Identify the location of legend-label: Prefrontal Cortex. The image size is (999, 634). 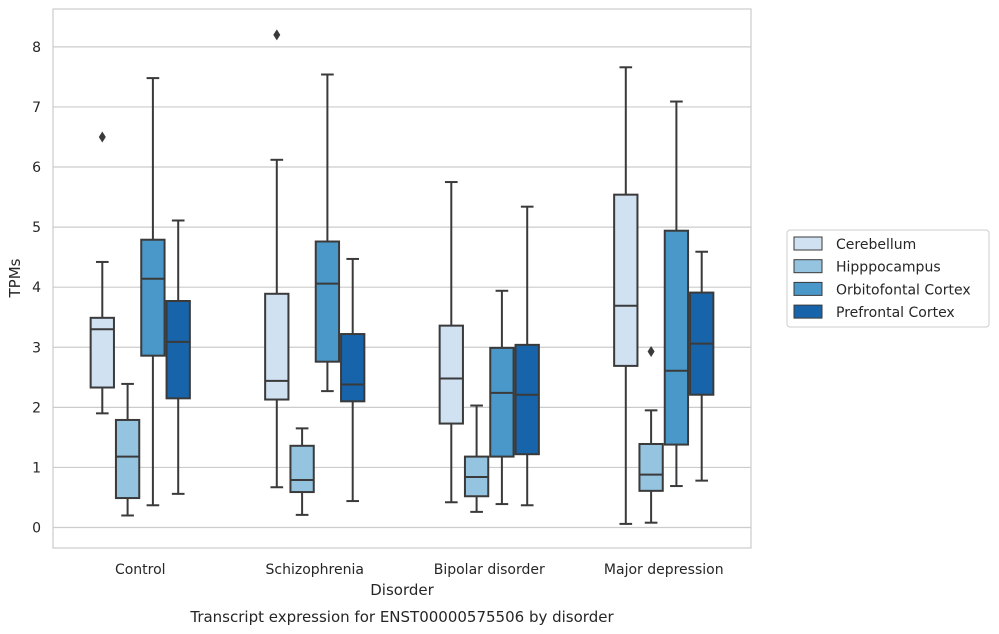
(895, 313).